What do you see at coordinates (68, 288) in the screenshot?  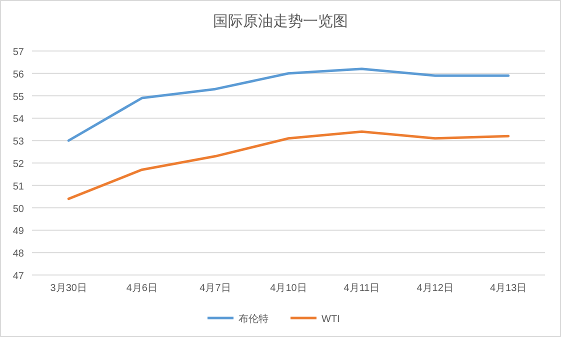 I see `x-tick-label: 3月30日` at bounding box center [68, 288].